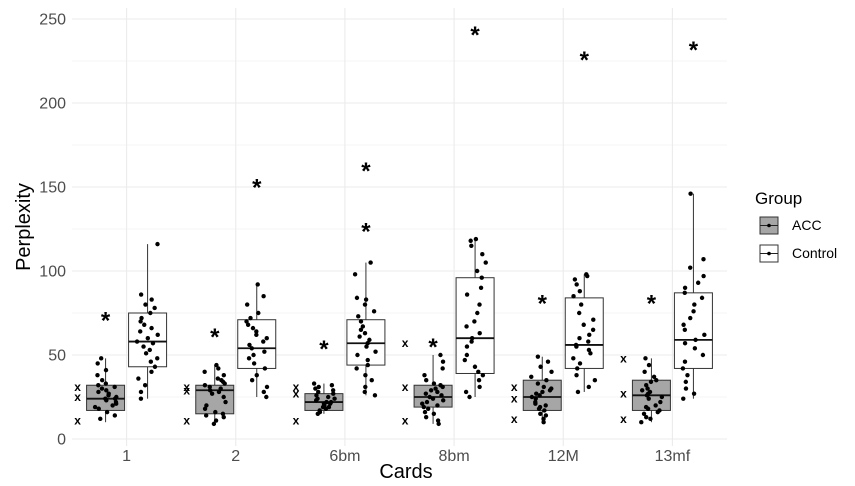  What do you see at coordinates (673, 456) in the screenshot?
I see `x-tick-label: 13mf` at bounding box center [673, 456].